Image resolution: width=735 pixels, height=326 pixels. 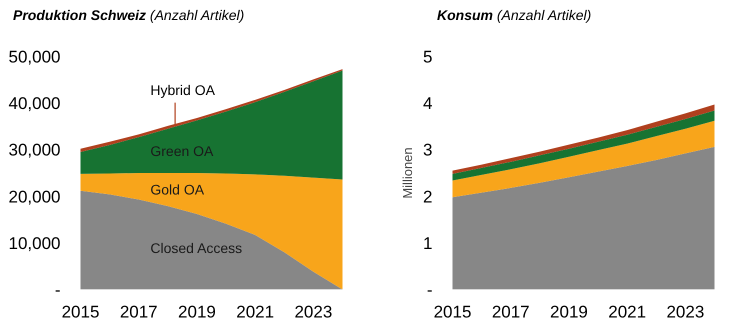 I want to click on y-tick-label: 1, so click(x=428, y=243).